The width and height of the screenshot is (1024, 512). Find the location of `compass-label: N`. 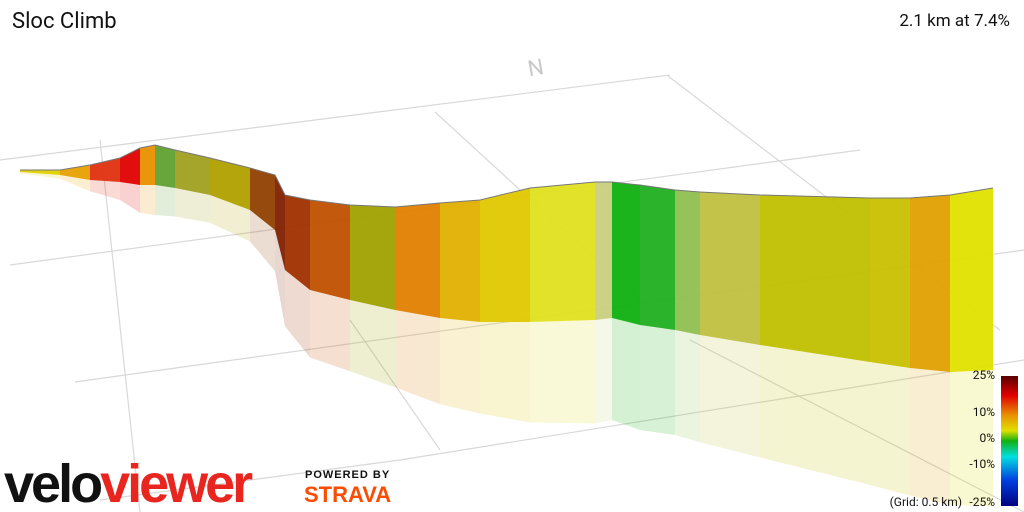

compass-label: N is located at coordinates (536, 68).